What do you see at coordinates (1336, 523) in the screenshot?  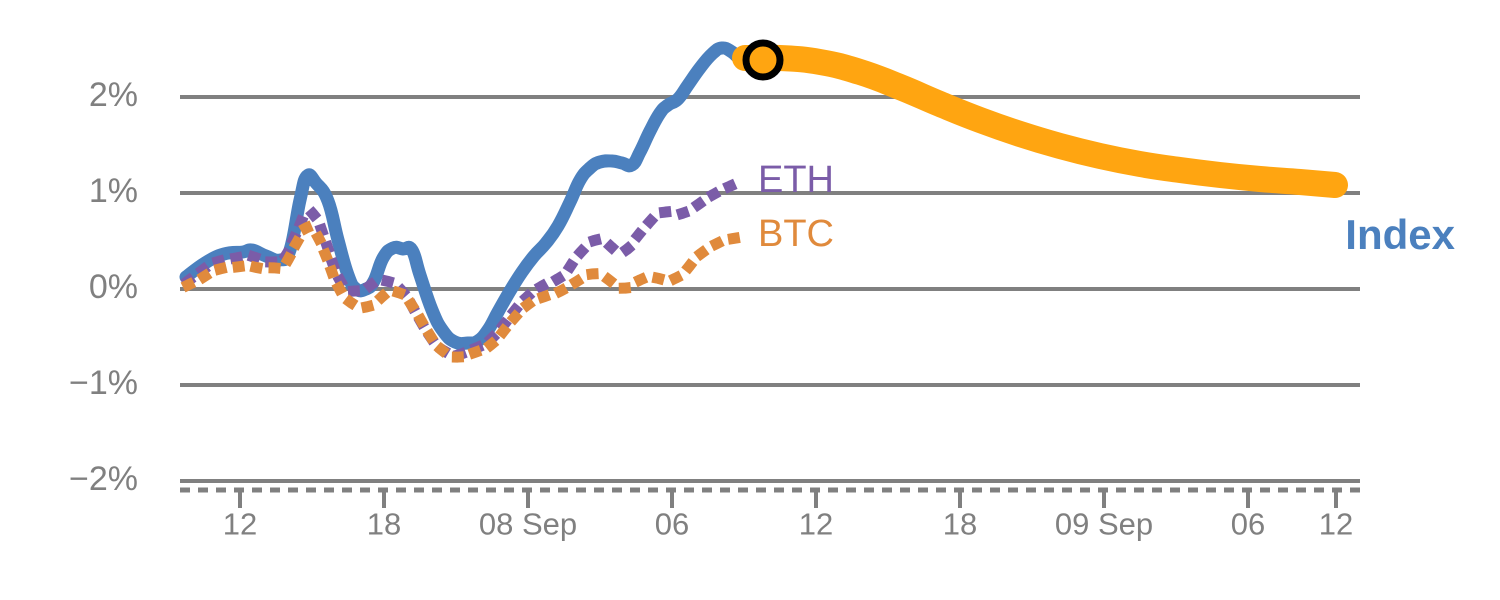 I see `x-axis-label-8: 12` at bounding box center [1336, 523].